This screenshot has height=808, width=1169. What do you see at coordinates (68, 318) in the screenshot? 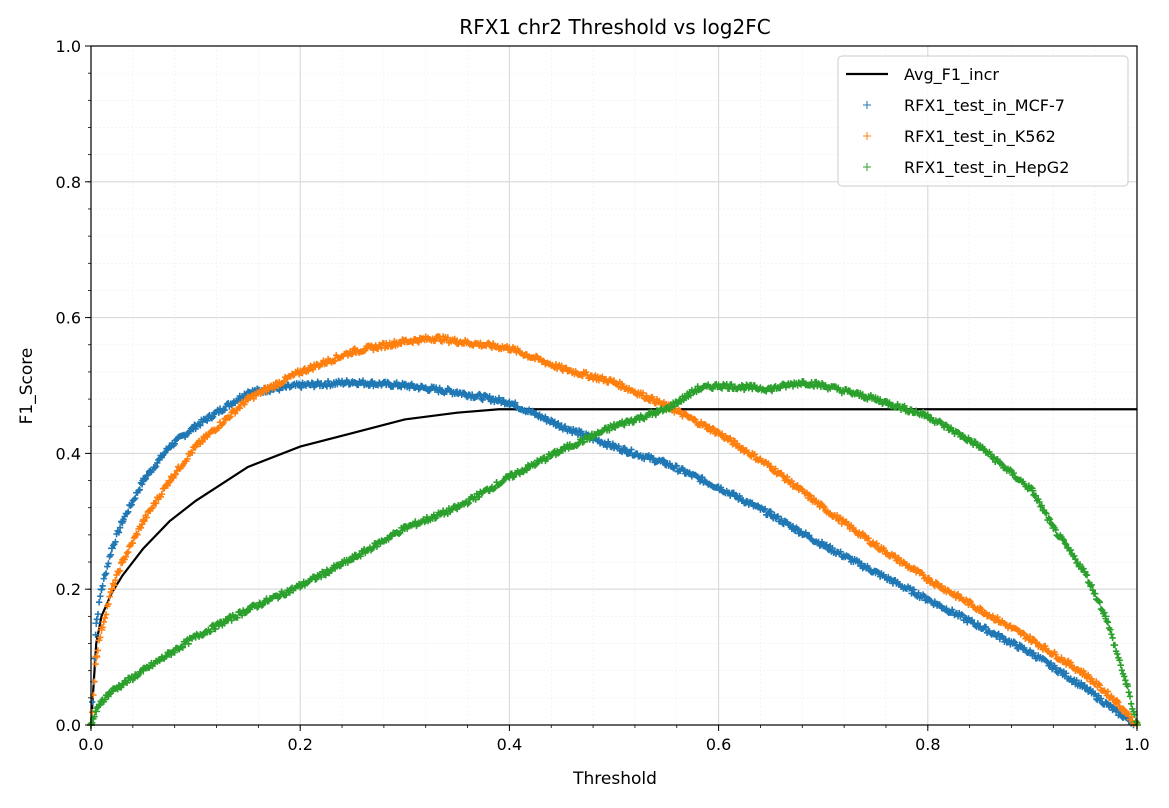
I see `y-tick-label: 0.6` at bounding box center [68, 318].